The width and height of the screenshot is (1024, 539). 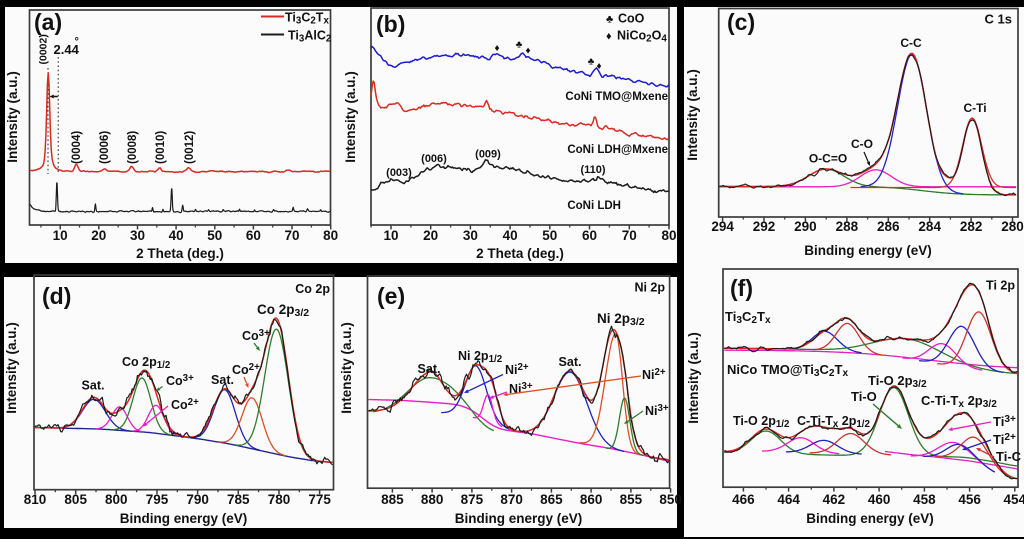 What do you see at coordinates (1014, 499) in the screenshot?
I see `svg-text: 454` at bounding box center [1014, 499].